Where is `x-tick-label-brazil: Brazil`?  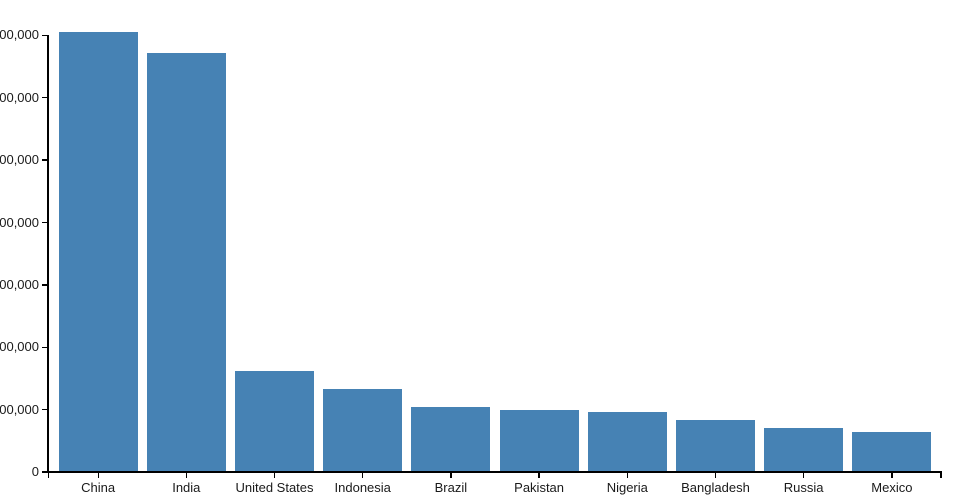
x-tick-label-brazil: Brazil is located at coordinates (451, 487).